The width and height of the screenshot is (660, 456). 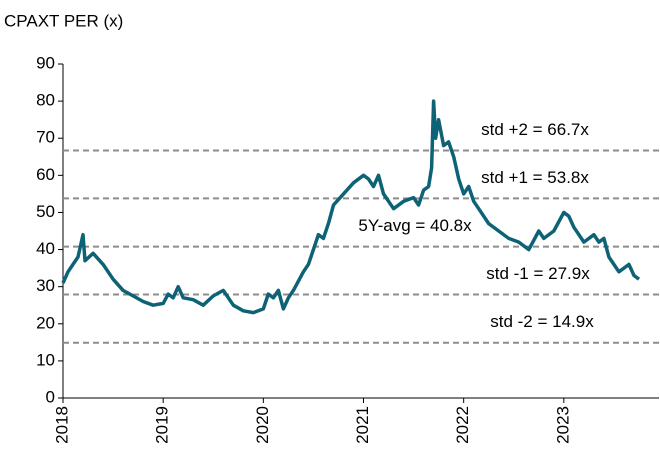 What do you see at coordinates (538, 273) in the screenshot?
I see `reference-label: std -1 = 27.9x` at bounding box center [538, 273].